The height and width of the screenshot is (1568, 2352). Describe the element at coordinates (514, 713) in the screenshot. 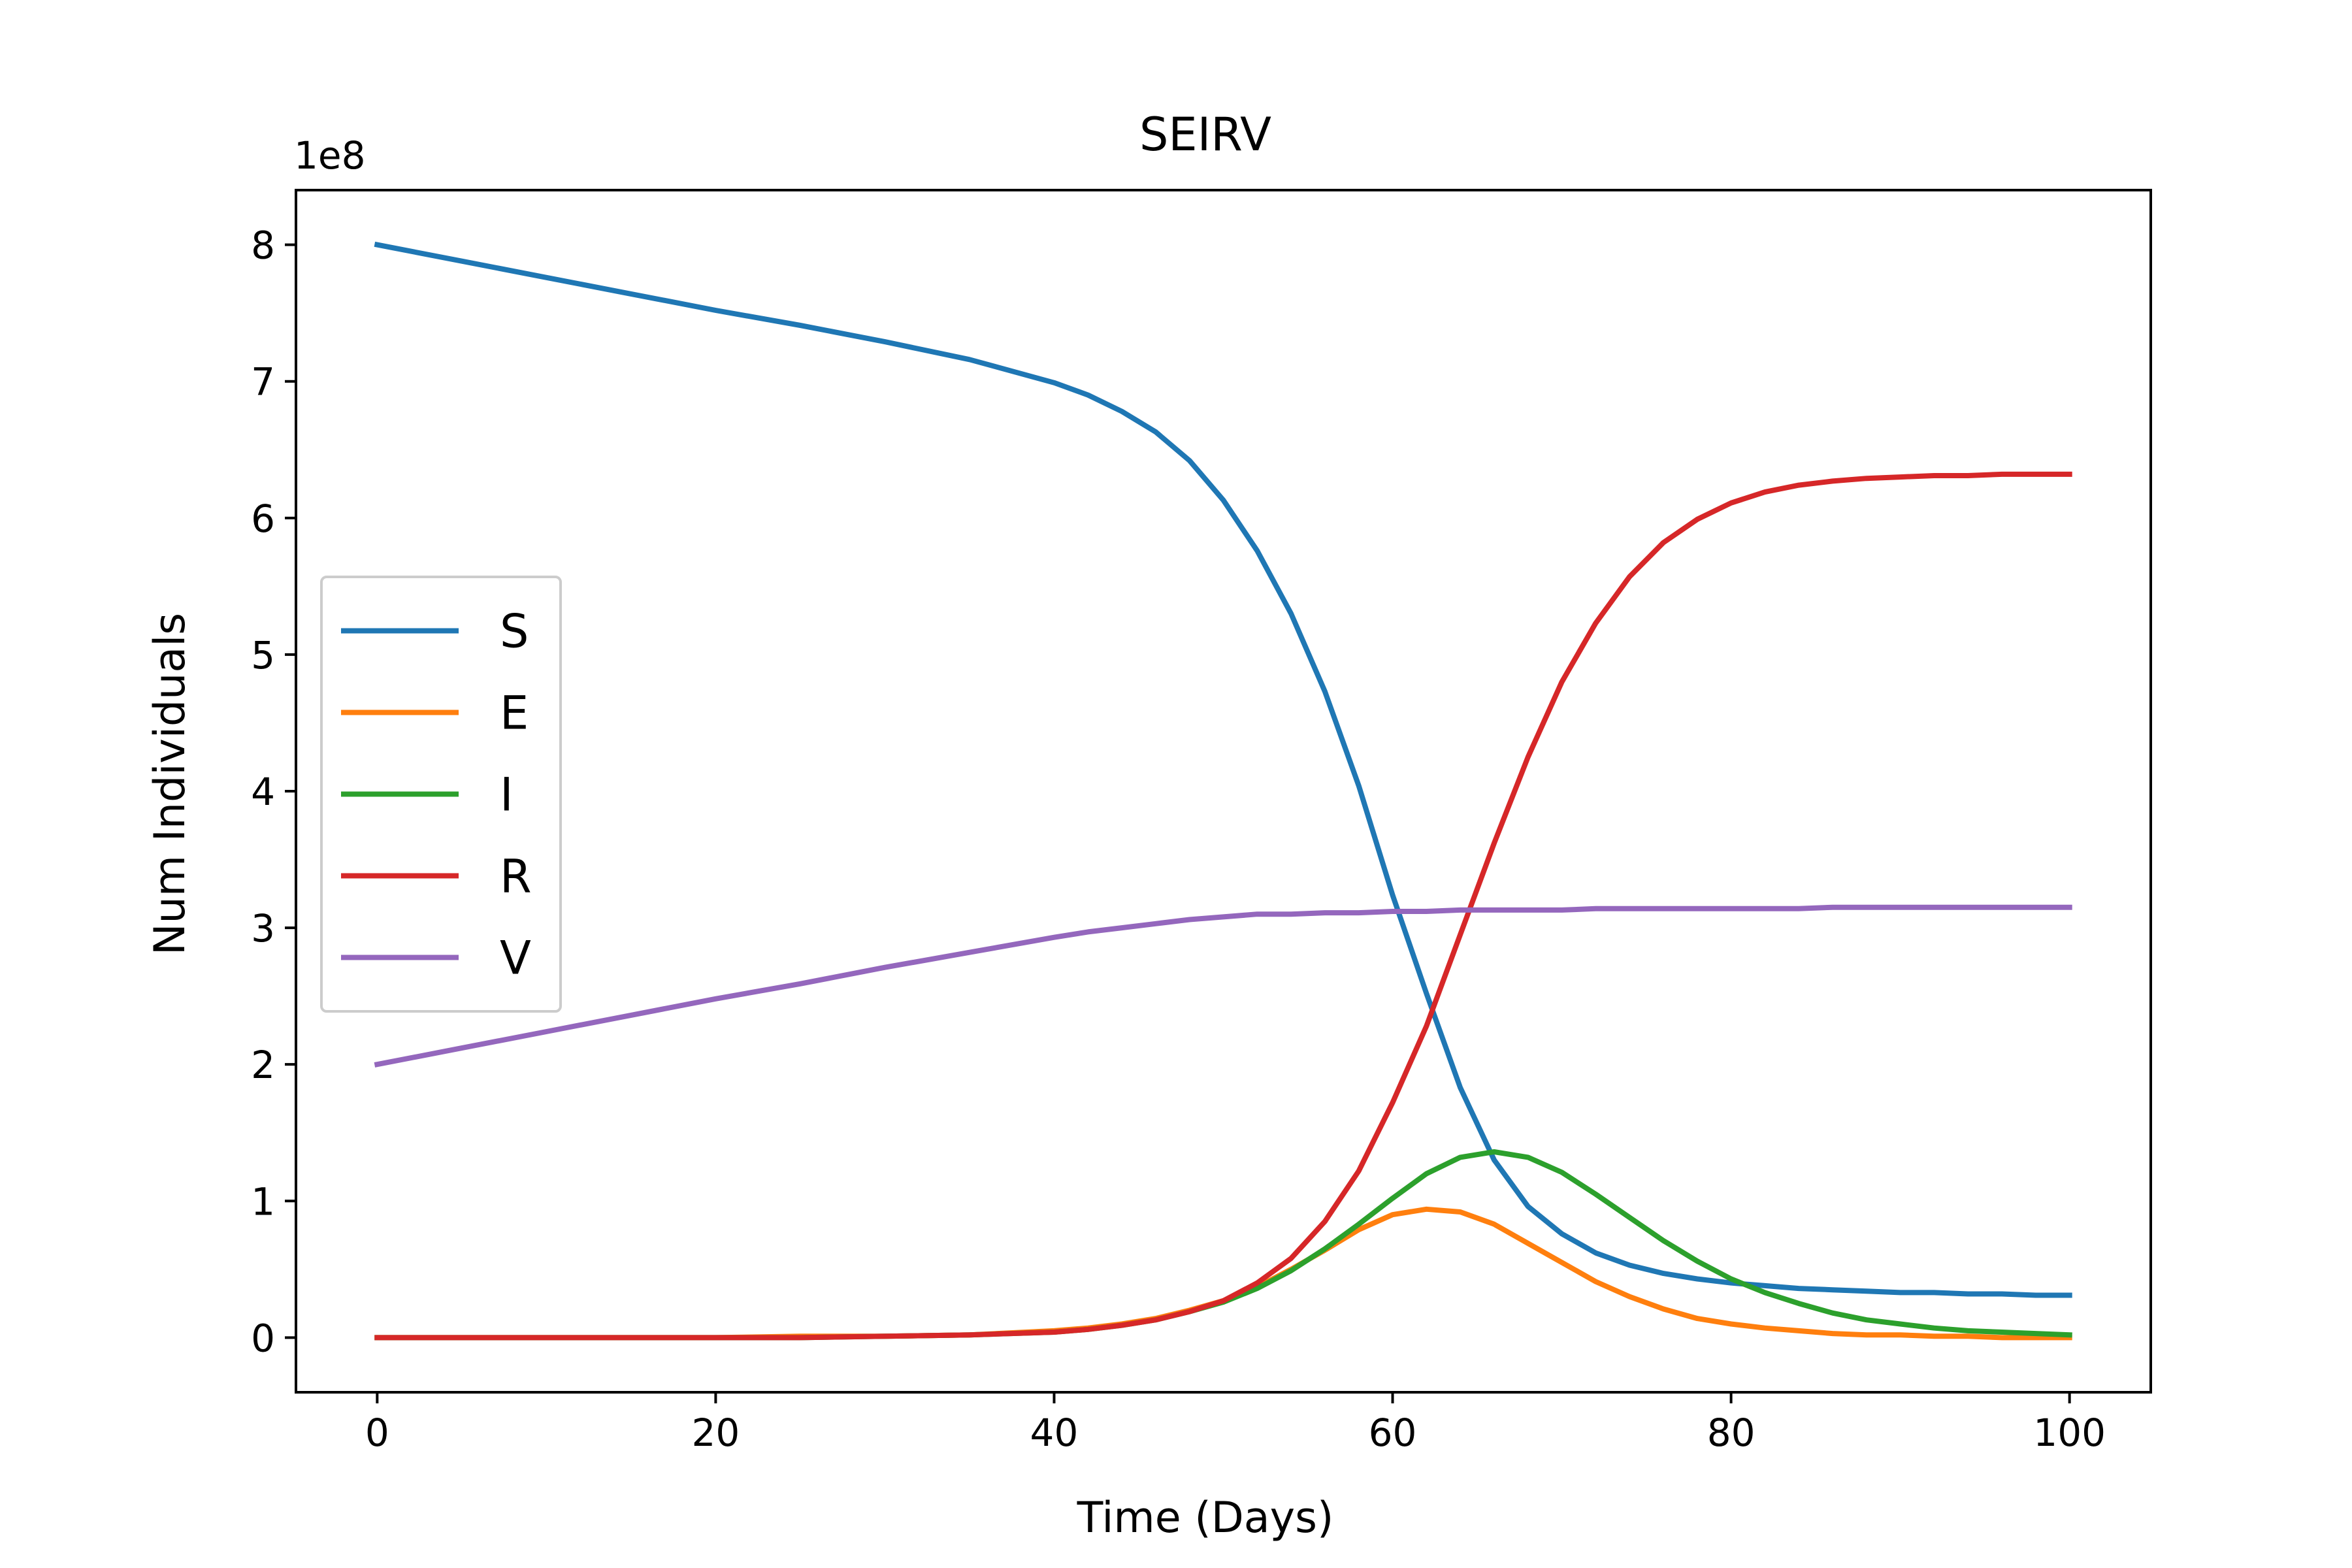

I see `legend-label-E: E` at that location.